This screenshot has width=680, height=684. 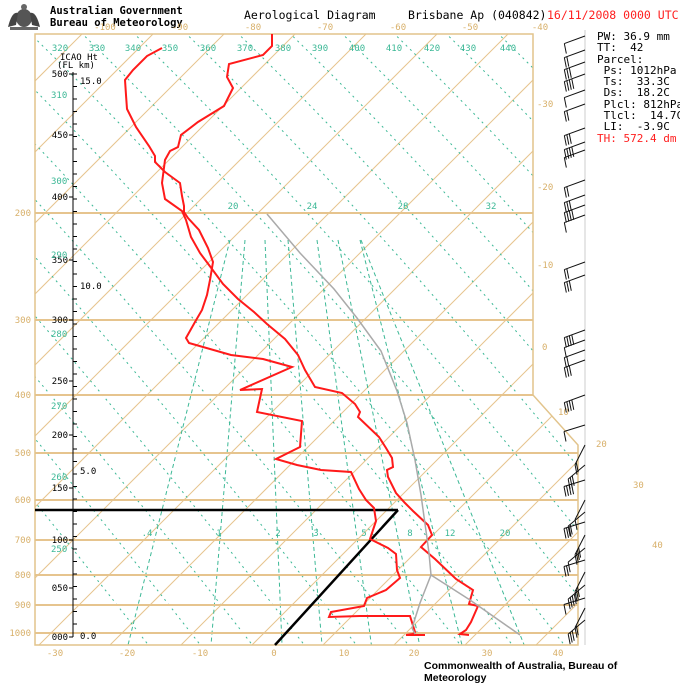 What do you see at coordinates (60, 638) in the screenshot?
I see `flight-level-label: 000` at bounding box center [60, 638].